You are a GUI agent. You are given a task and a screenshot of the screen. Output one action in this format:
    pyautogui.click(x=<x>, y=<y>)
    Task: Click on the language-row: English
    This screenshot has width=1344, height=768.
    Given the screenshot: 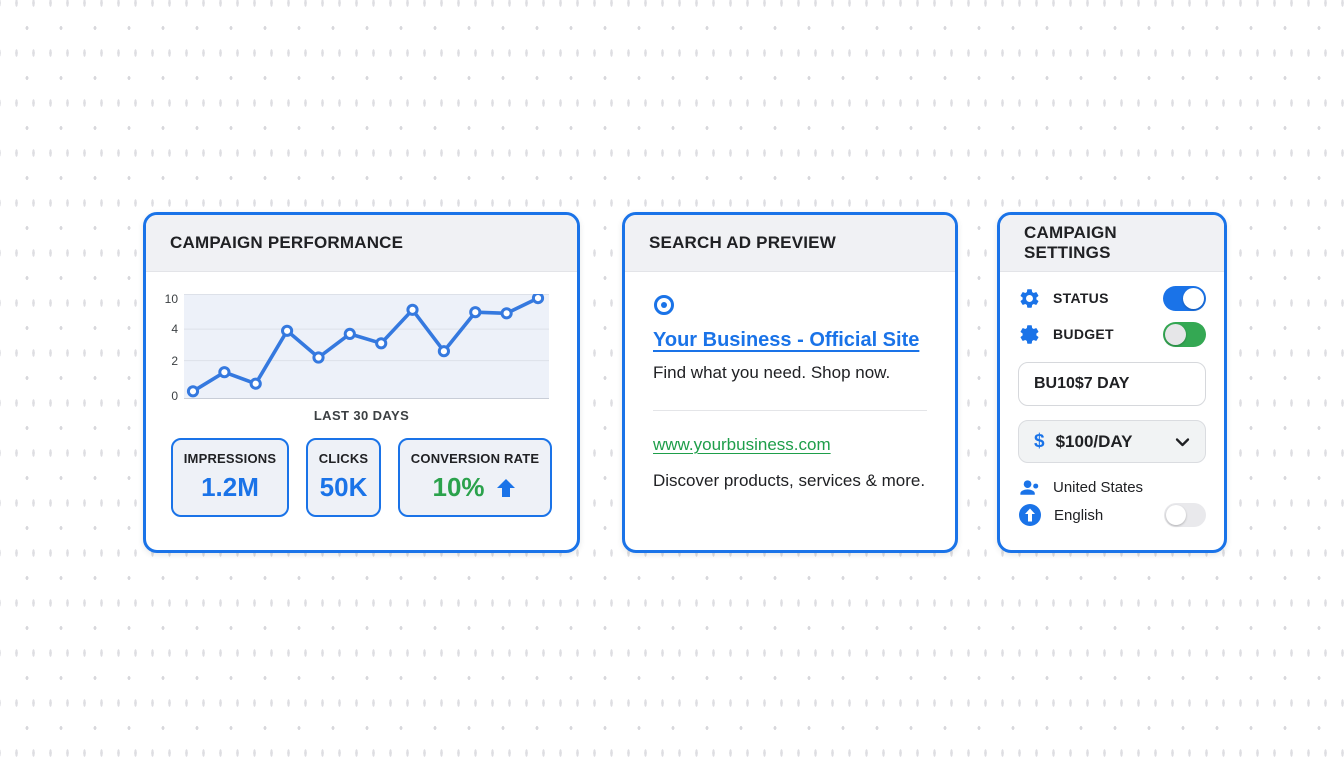 What is the action you would take?
    pyautogui.click(x=1112, y=515)
    